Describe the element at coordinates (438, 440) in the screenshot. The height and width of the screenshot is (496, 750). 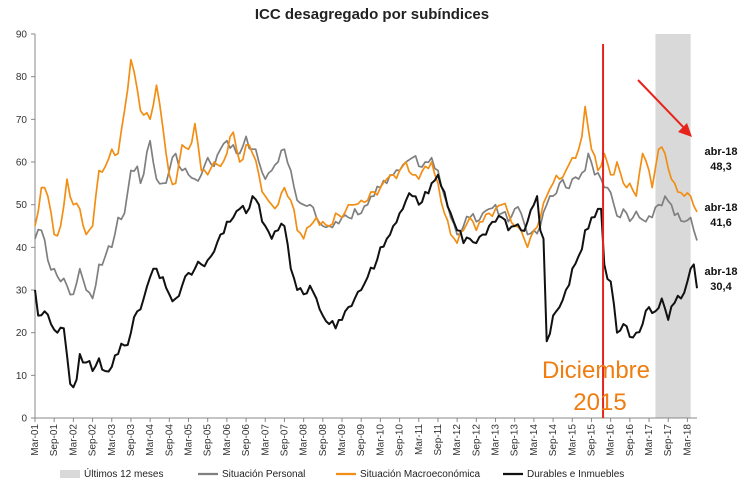
I see `x-tick-label: Sep-11` at that location.